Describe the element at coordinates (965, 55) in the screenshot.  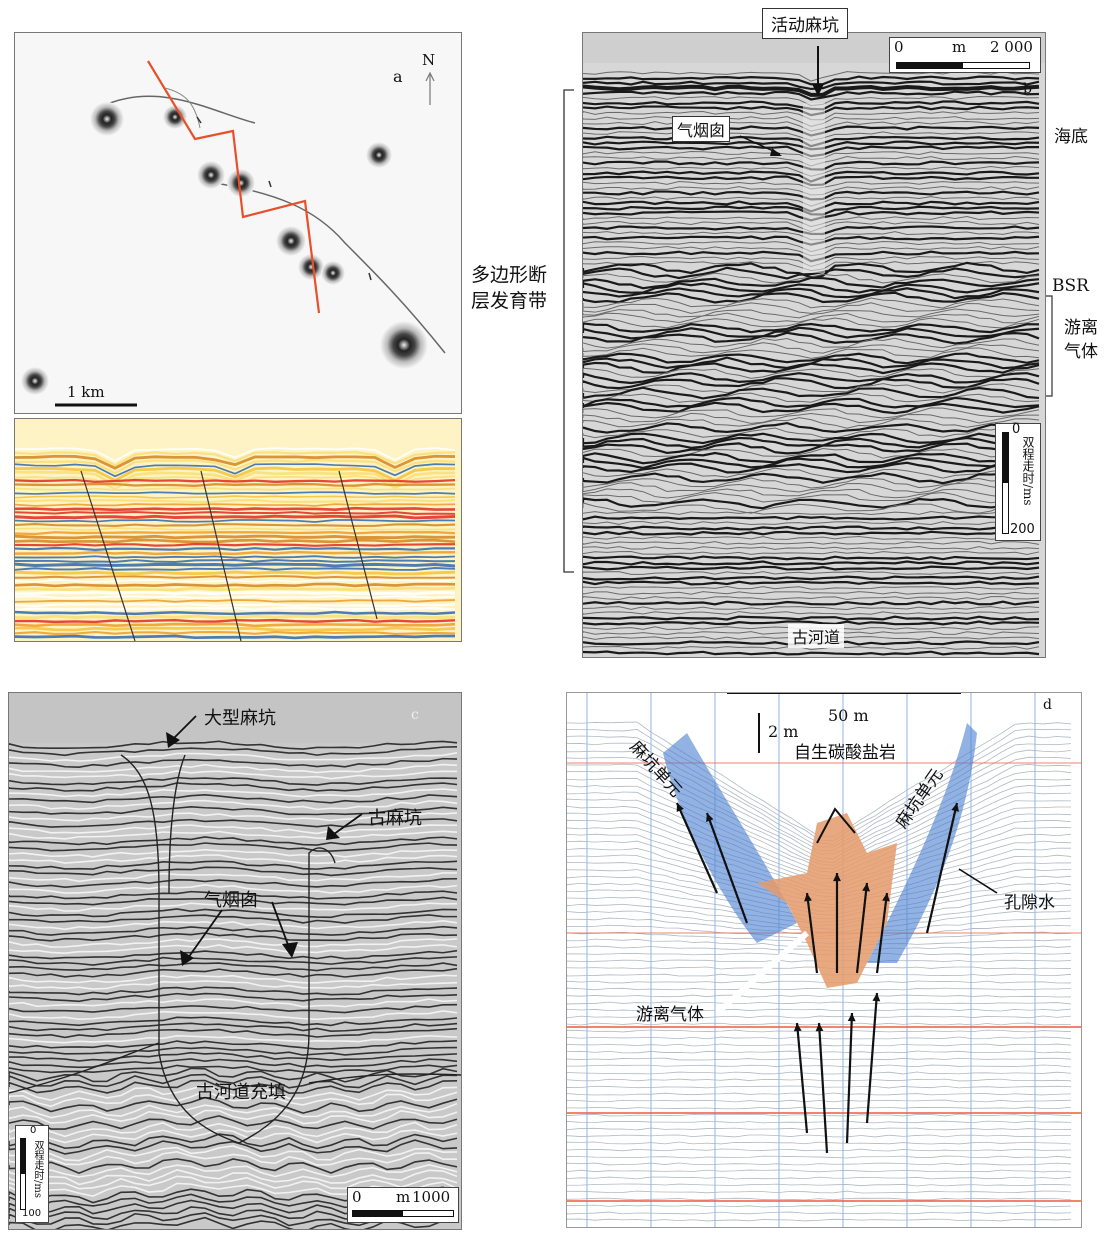
I see `panel-b-scalebar: 0 m 2 000` at that location.